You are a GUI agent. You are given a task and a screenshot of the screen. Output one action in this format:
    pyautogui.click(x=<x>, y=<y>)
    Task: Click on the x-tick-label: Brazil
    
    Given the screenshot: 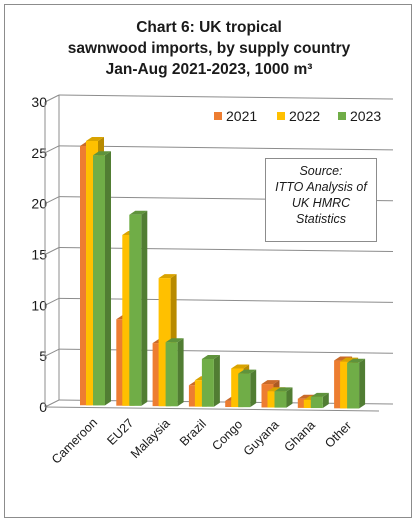 What is the action you would take?
    pyautogui.click(x=193, y=433)
    